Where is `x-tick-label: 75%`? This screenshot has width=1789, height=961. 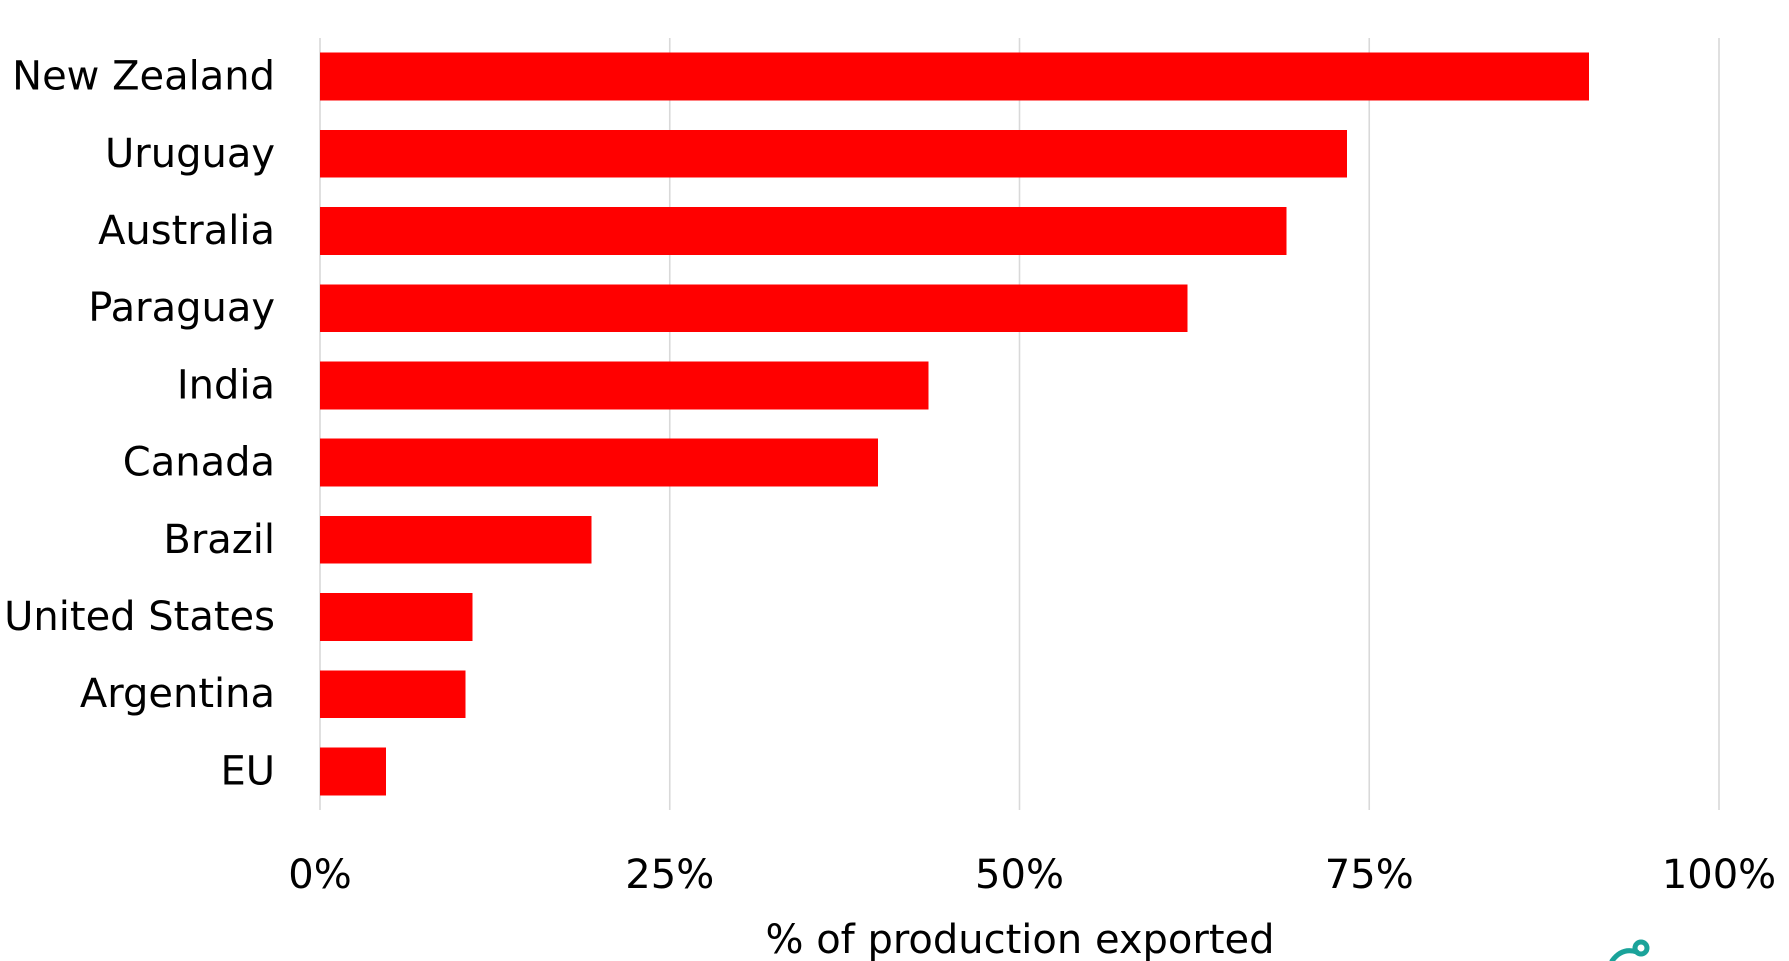 x-tick-label: 75% is located at coordinates (1369, 875).